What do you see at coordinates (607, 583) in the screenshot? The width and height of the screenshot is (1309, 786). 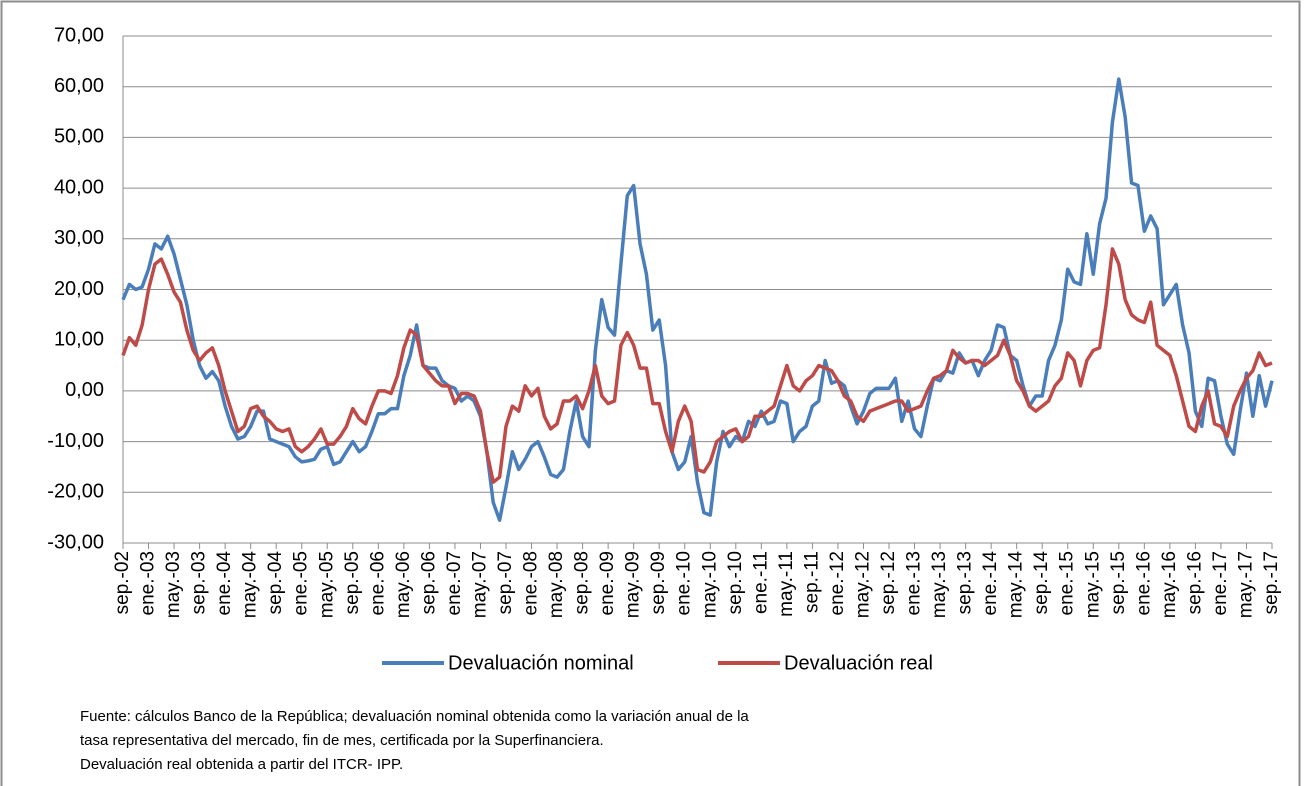 I see `x-tick-label: ene.-09` at bounding box center [607, 583].